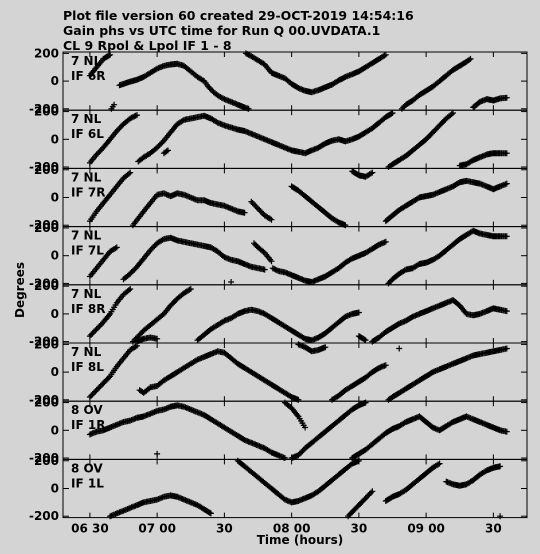 This screenshot has height=554, width=540. What do you see at coordinates (87, 483) in the screenshot?
I see `panel-label-if: IF 1L` at bounding box center [87, 483].